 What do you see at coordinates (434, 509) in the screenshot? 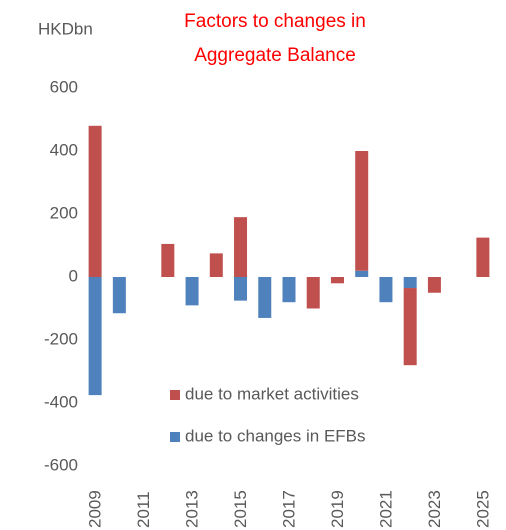
I see `x-tick-label: 2023` at bounding box center [434, 509].